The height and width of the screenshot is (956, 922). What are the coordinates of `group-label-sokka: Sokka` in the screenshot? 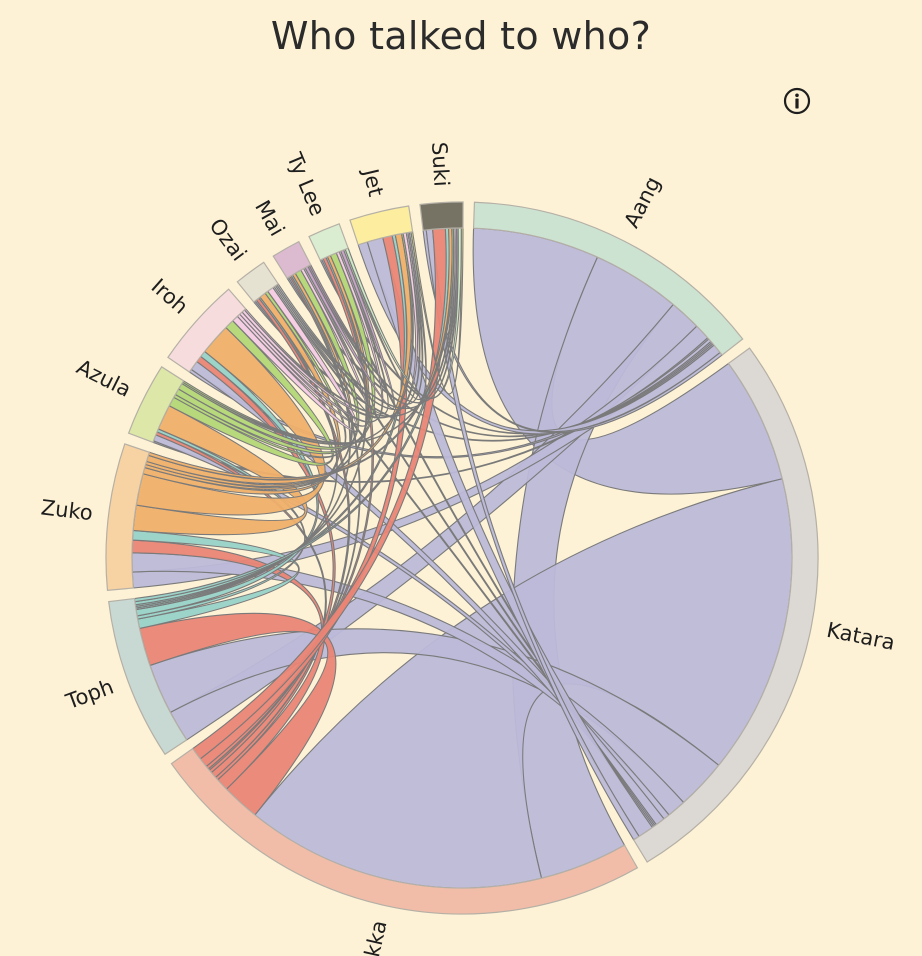 It's located at (372, 937).